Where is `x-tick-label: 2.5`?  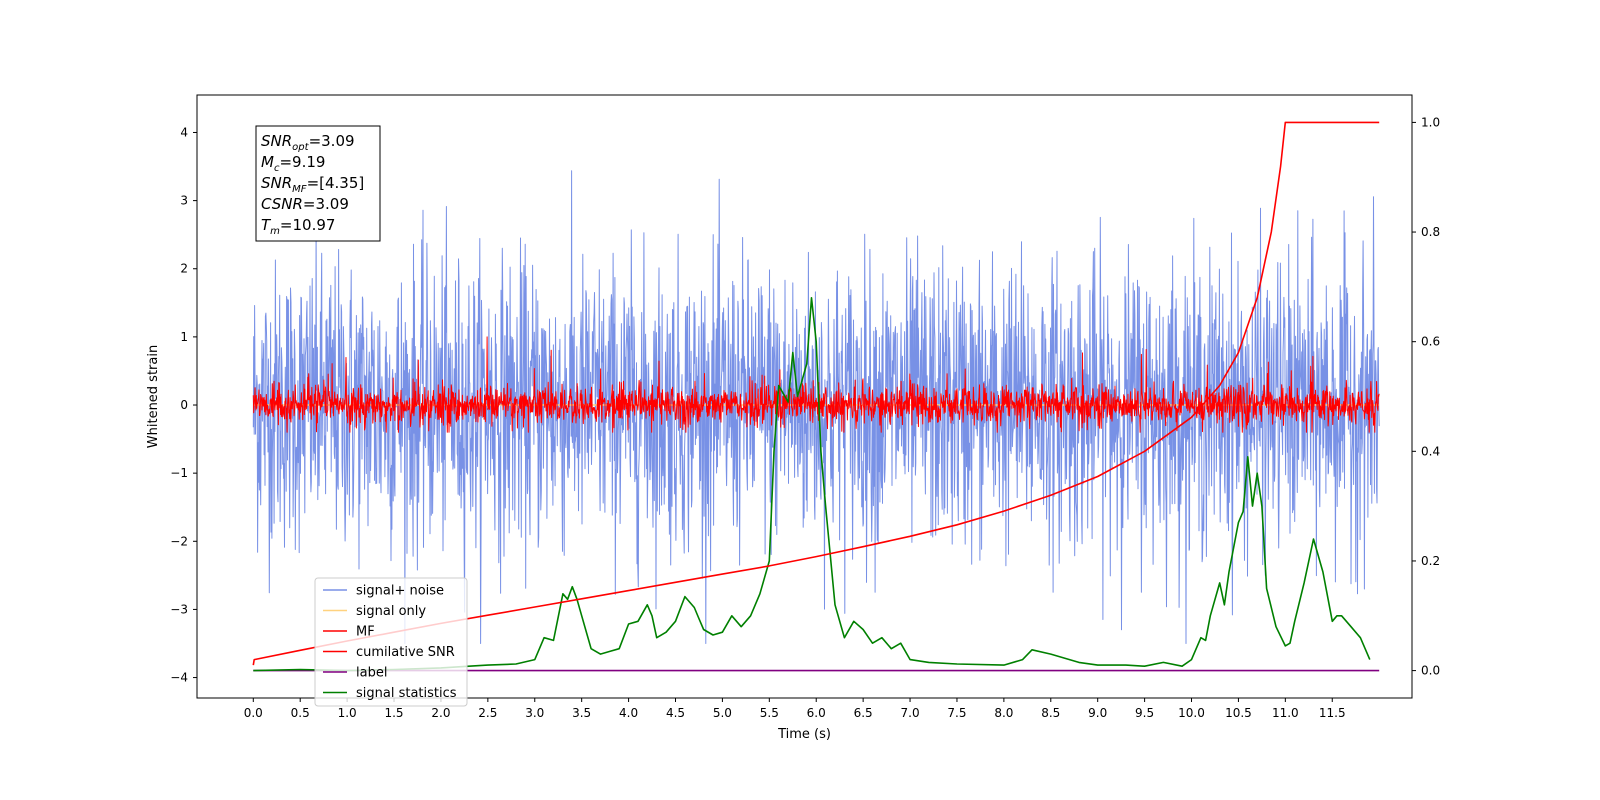 x-tick-label: 2.5 is located at coordinates (487, 713).